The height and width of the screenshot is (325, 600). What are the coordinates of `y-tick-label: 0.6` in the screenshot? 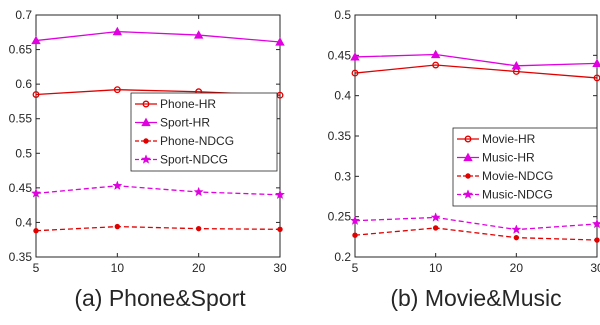 It's located at (23, 84).